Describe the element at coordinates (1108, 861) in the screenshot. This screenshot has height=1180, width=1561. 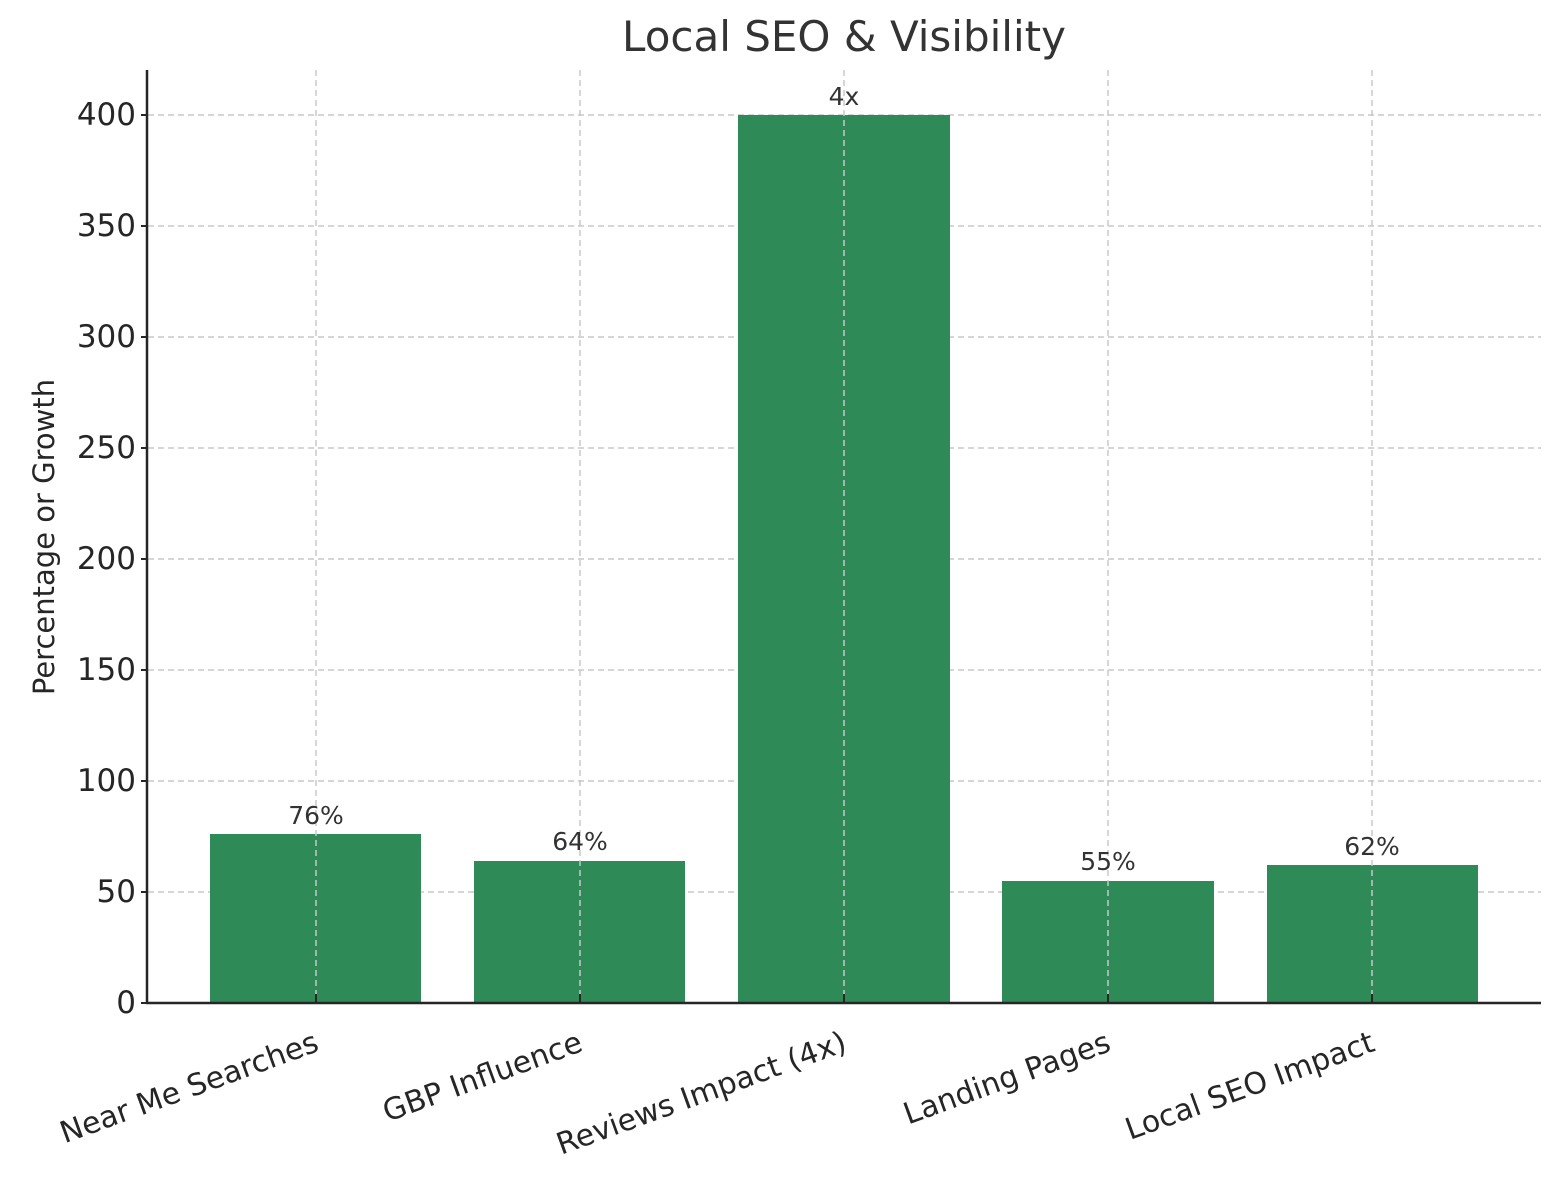
I see `bar-label-landing-pages: 55%` at that location.